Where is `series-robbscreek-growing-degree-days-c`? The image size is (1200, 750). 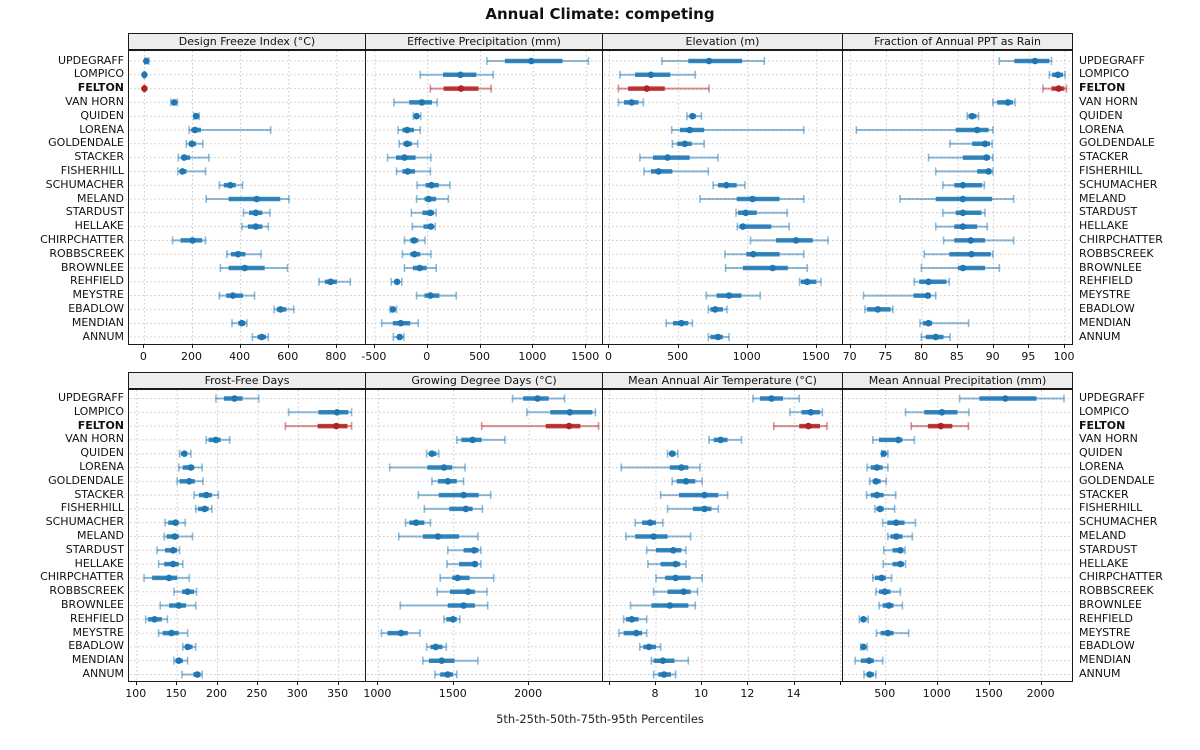 series-robbscreek-growing-degree-days-c is located at coordinates (462, 591).